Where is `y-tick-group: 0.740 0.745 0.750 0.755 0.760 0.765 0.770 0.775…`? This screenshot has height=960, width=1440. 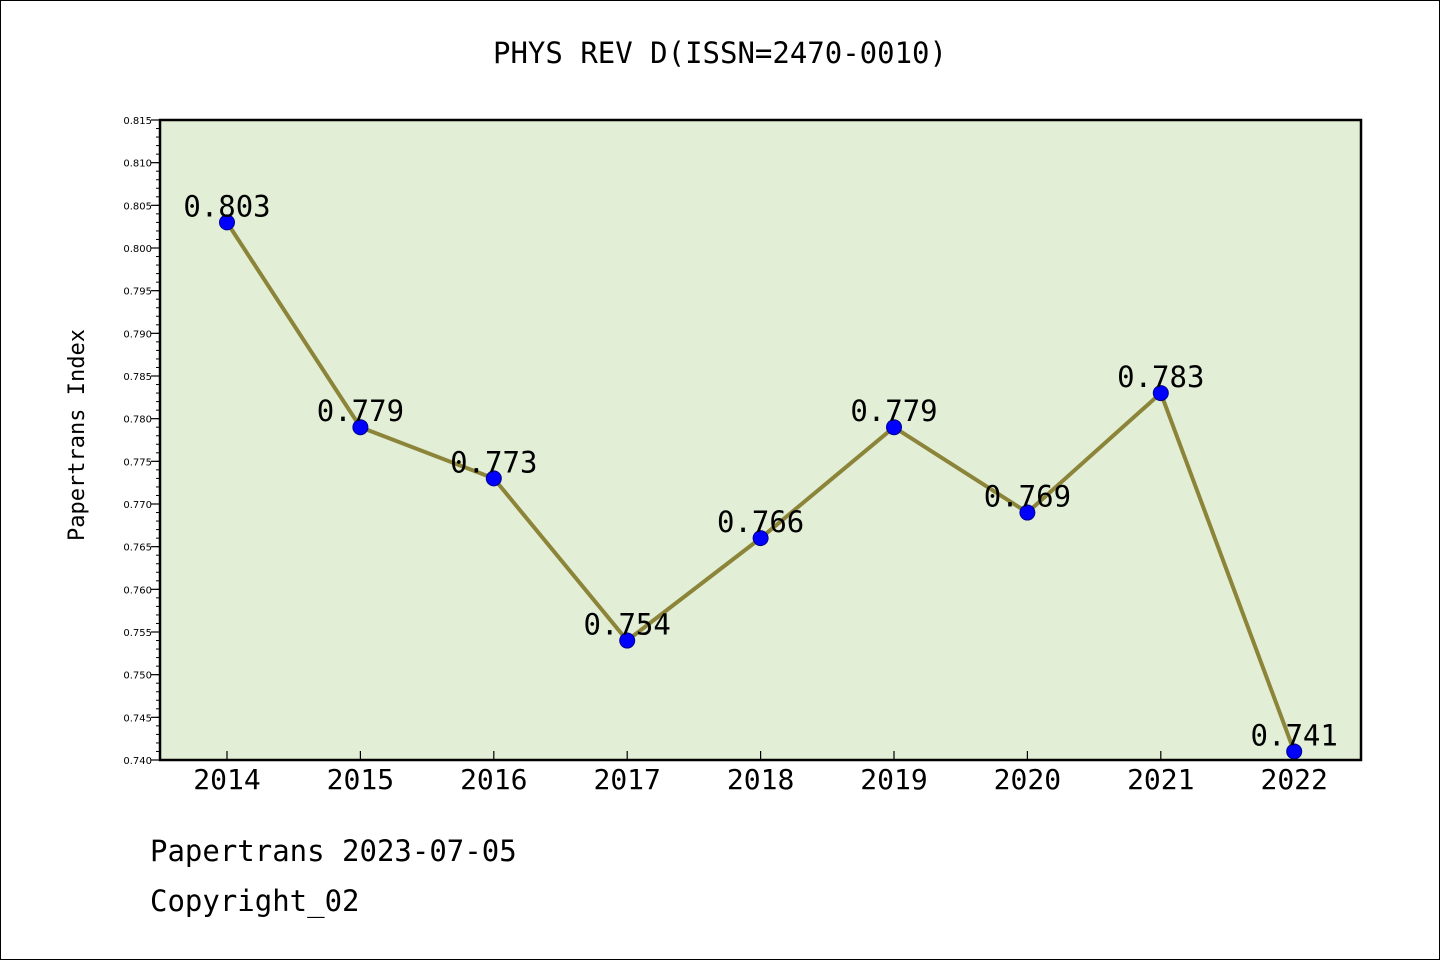
y-tick-group: 0.740 0.745 0.750 0.755 0.760 0.765 0.770 0.775… is located at coordinates (141, 441).